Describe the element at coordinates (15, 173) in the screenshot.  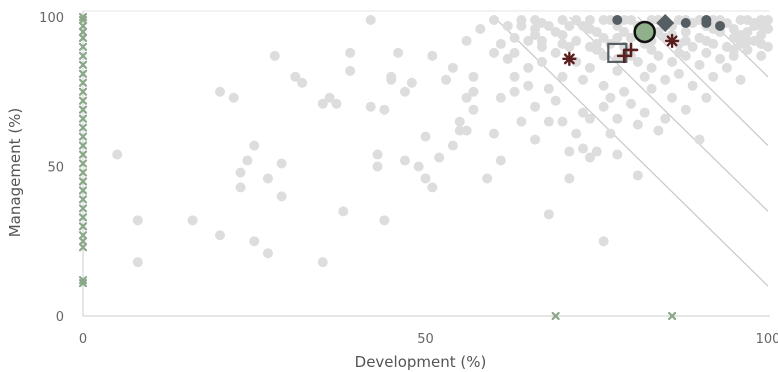
I see `y-axis-label: Management (%)` at that location.